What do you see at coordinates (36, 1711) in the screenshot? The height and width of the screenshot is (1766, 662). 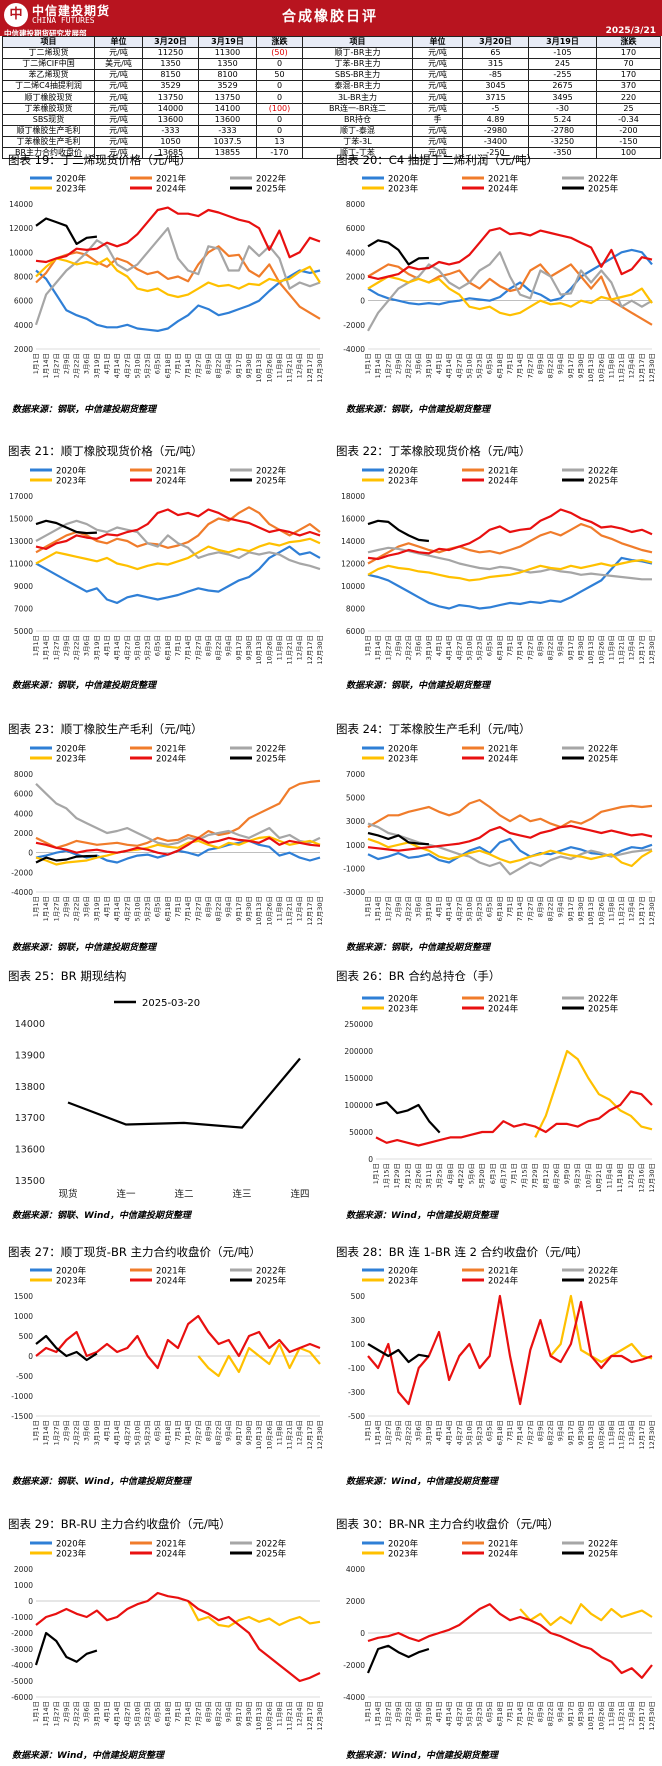 I see `x-tick-label: 1月1日` at bounding box center [36, 1711].